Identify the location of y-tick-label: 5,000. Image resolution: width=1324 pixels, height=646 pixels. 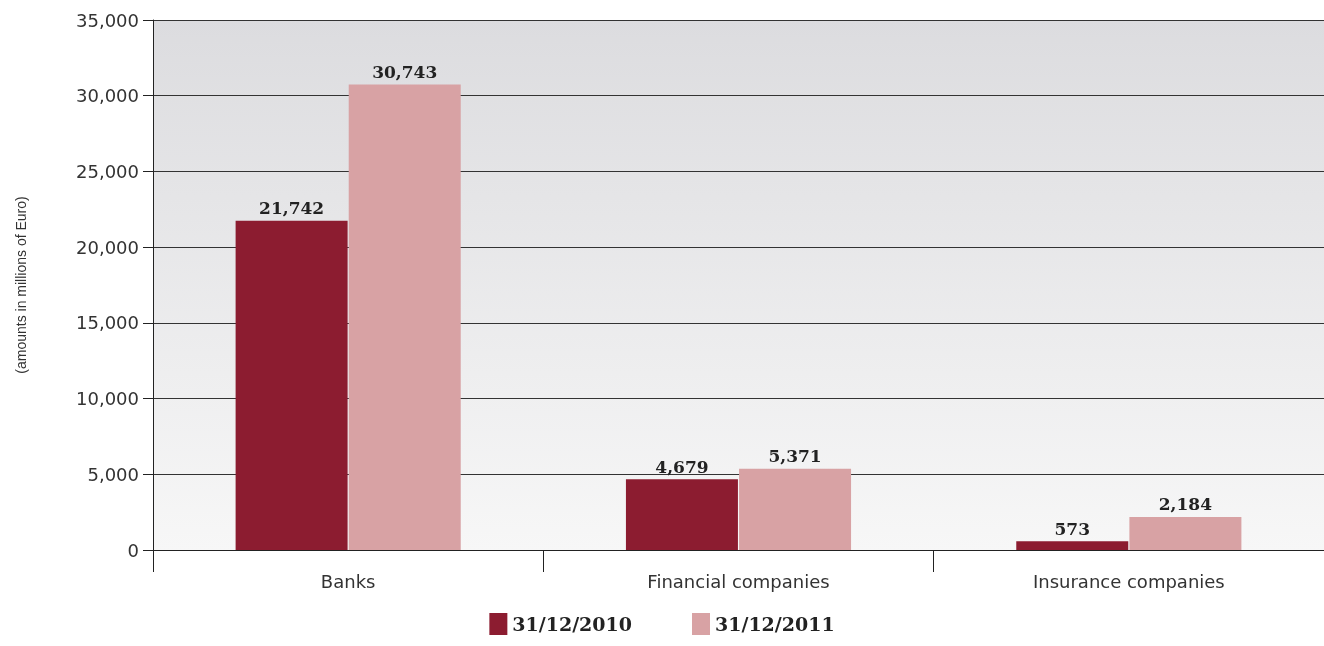
(113, 474).